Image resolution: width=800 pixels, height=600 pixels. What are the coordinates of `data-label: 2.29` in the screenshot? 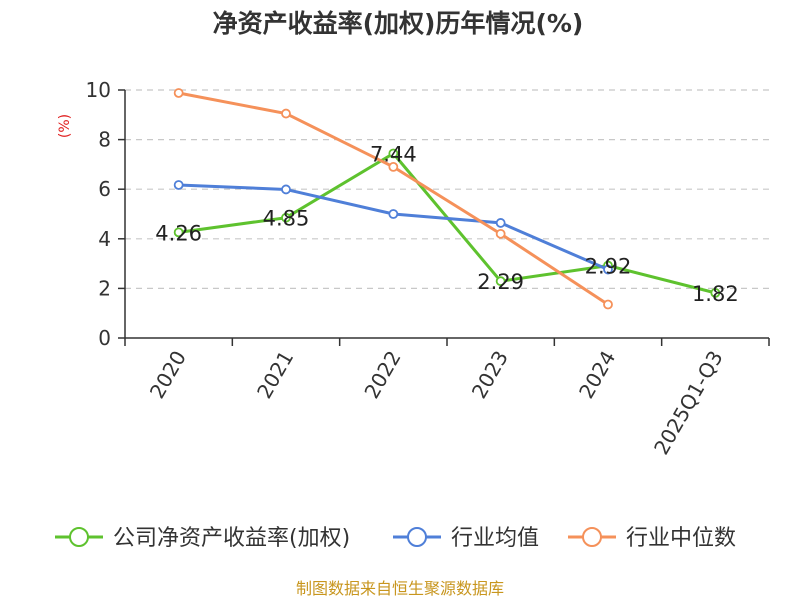 It's located at (500, 282).